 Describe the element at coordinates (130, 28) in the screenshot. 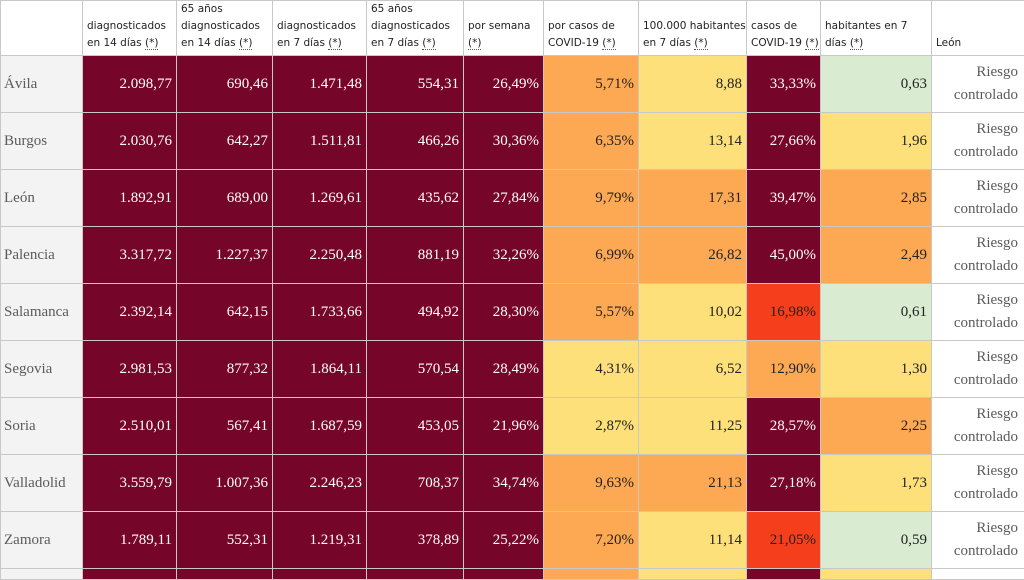

I see `column-header-1: diagnosticados en 14 días (*)` at that location.